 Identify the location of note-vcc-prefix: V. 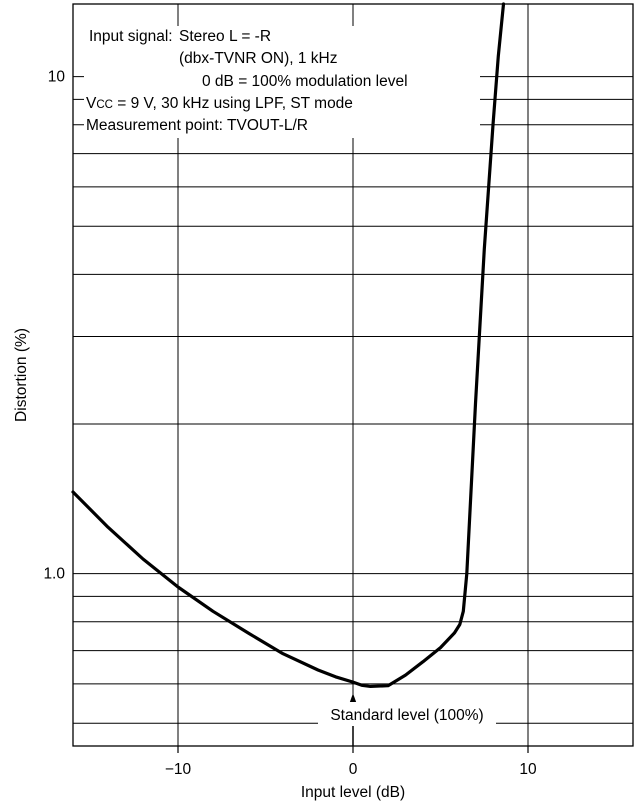
(91, 103).